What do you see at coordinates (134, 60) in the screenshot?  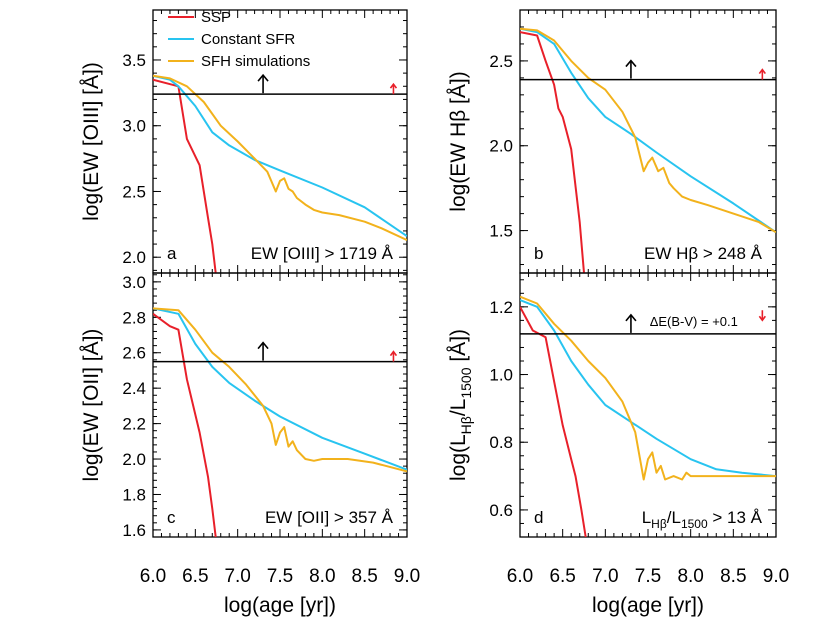 I see `y-tick-label: 3.5` at bounding box center [134, 60].